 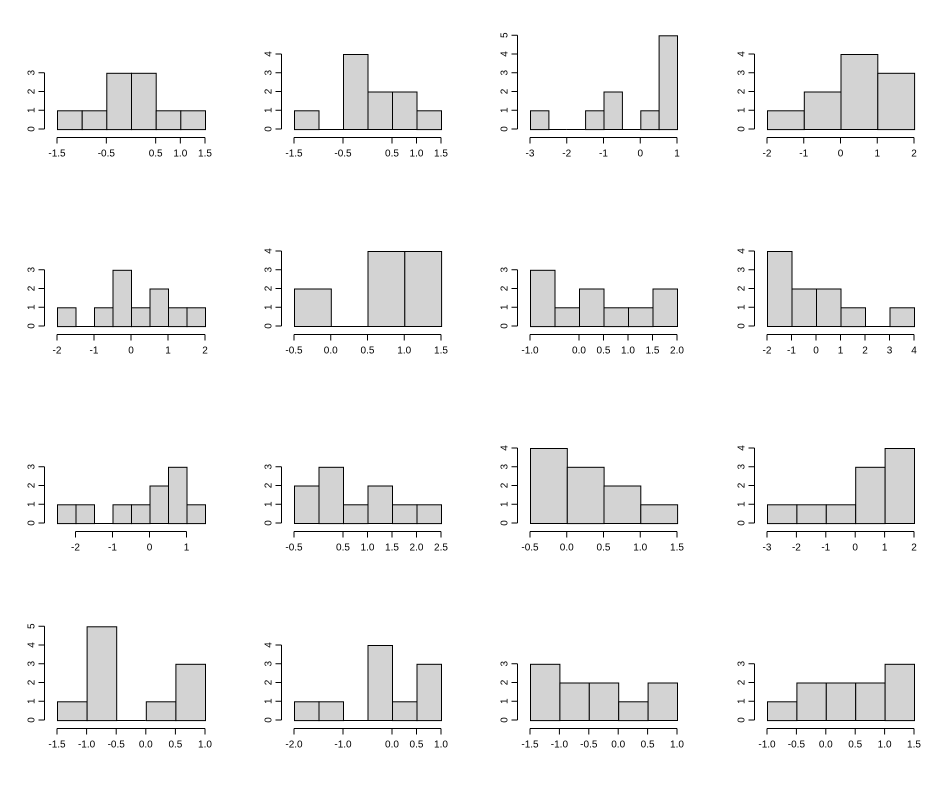 I want to click on x-tick-label: 4, so click(x=914, y=351).